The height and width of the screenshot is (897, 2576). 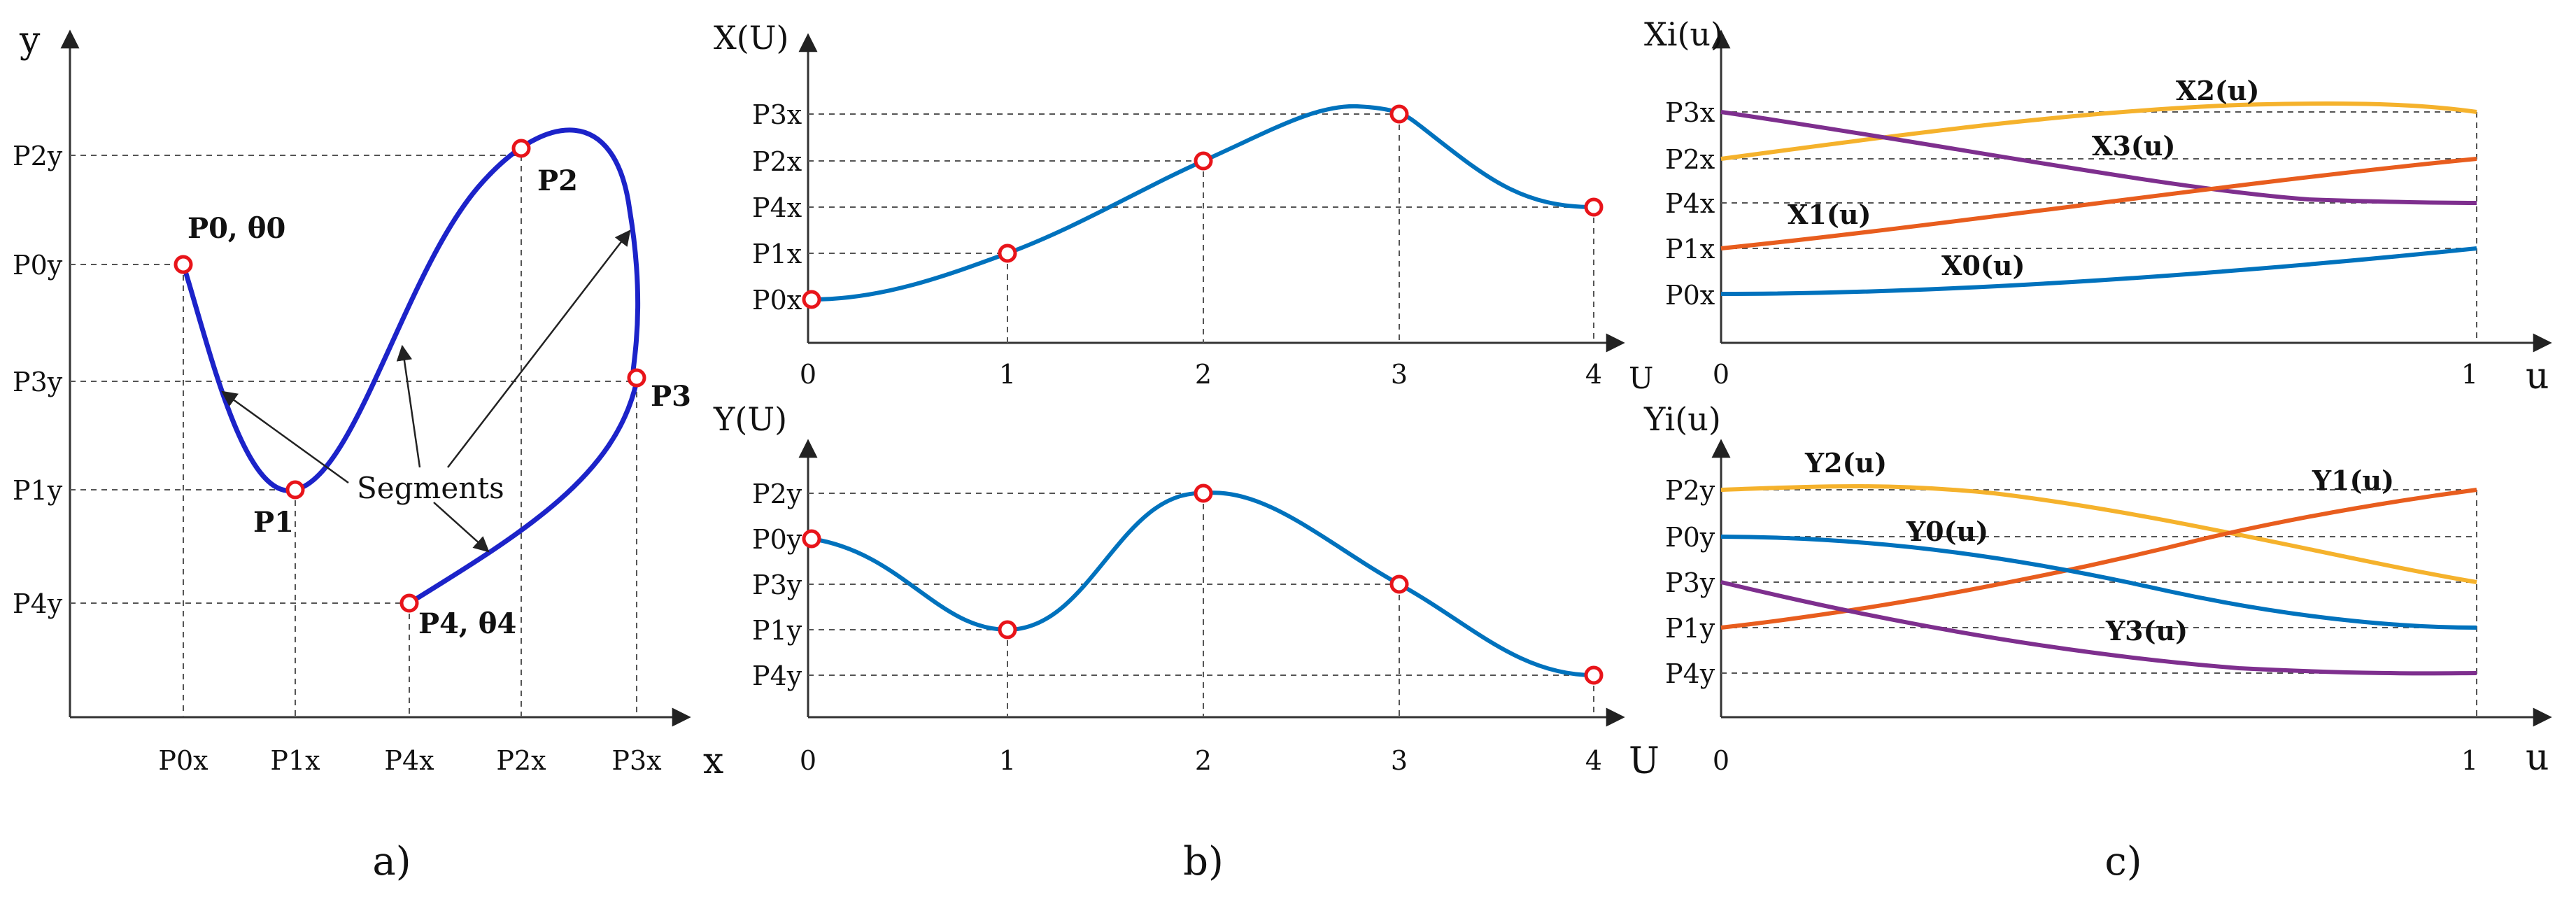 I want to click on point-p1, so click(x=295, y=490).